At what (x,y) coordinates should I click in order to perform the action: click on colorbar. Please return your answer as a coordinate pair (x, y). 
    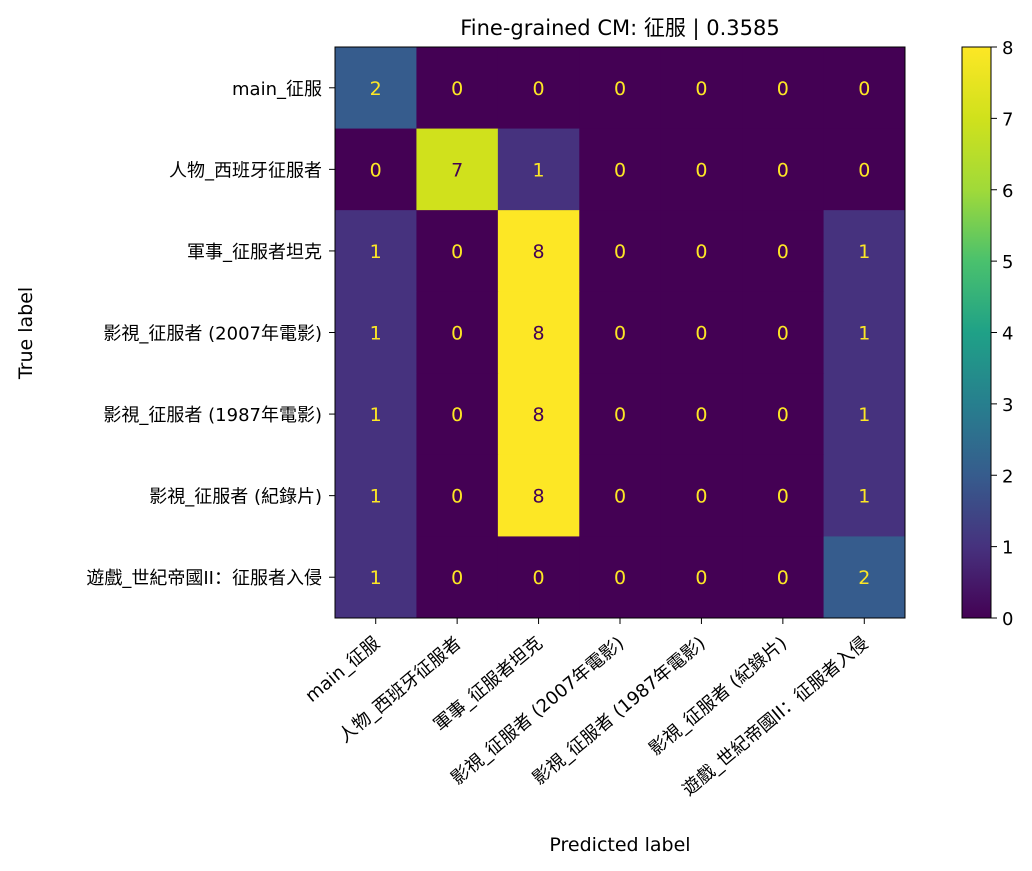
    Looking at the image, I should click on (976, 332).